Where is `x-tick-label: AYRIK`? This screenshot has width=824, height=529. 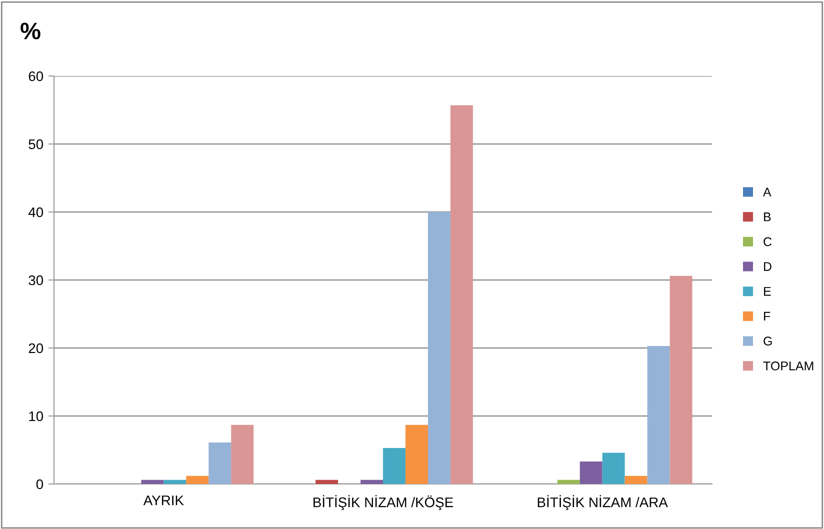
x-tick-label: AYRIK is located at coordinates (163, 501).